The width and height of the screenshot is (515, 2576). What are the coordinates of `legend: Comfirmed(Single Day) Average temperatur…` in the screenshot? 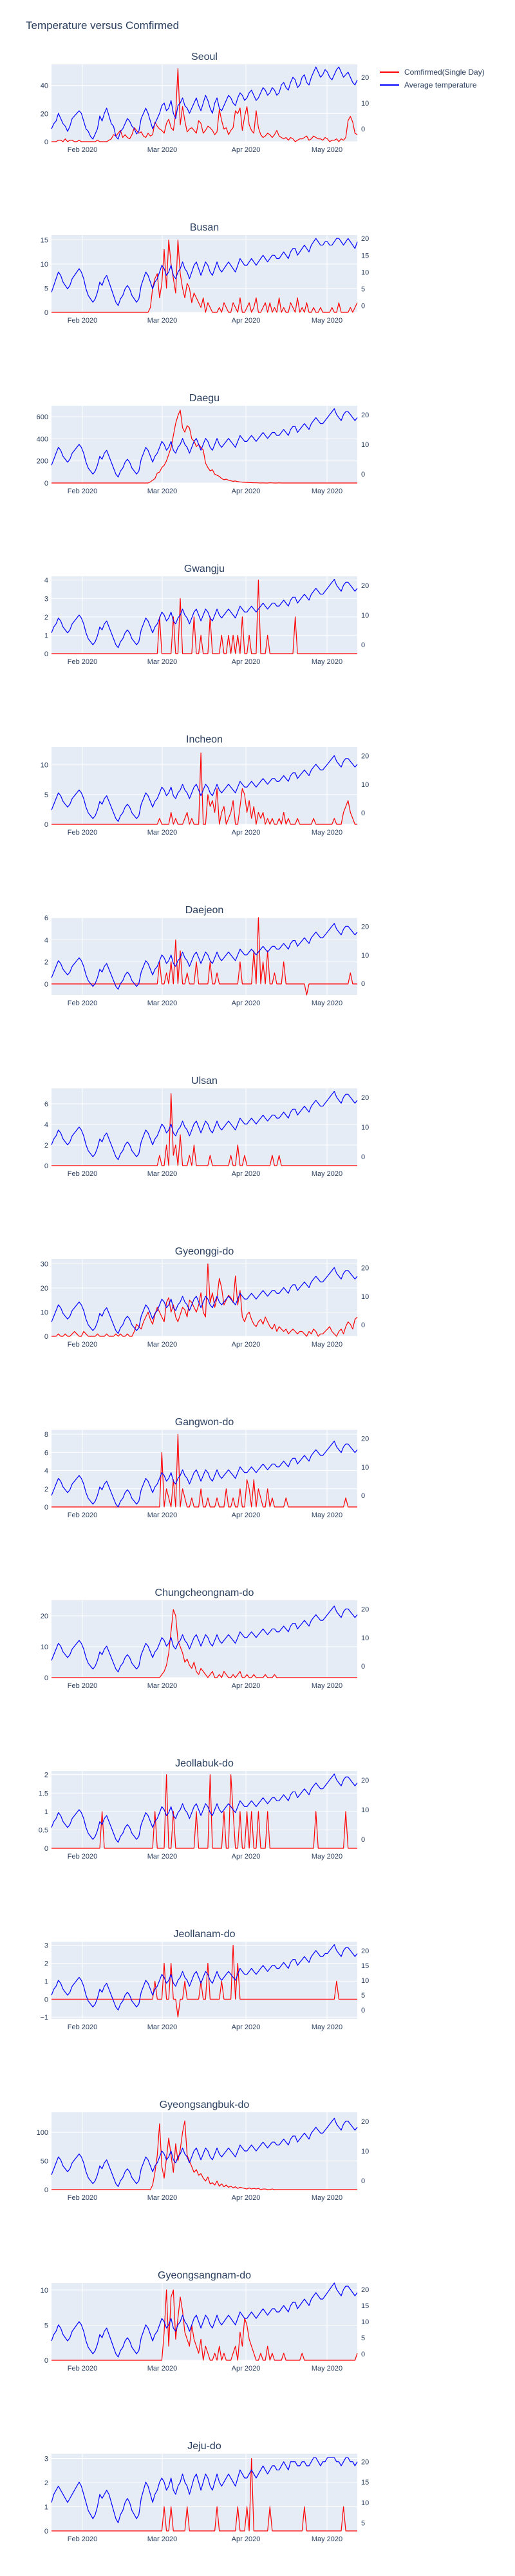 It's located at (432, 78).